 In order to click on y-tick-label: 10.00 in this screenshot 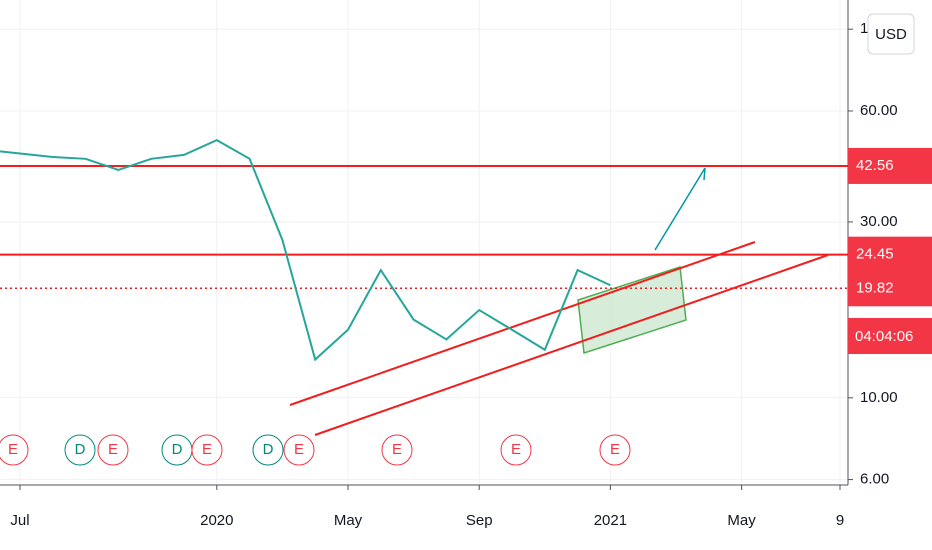, I will do `click(879, 397)`.